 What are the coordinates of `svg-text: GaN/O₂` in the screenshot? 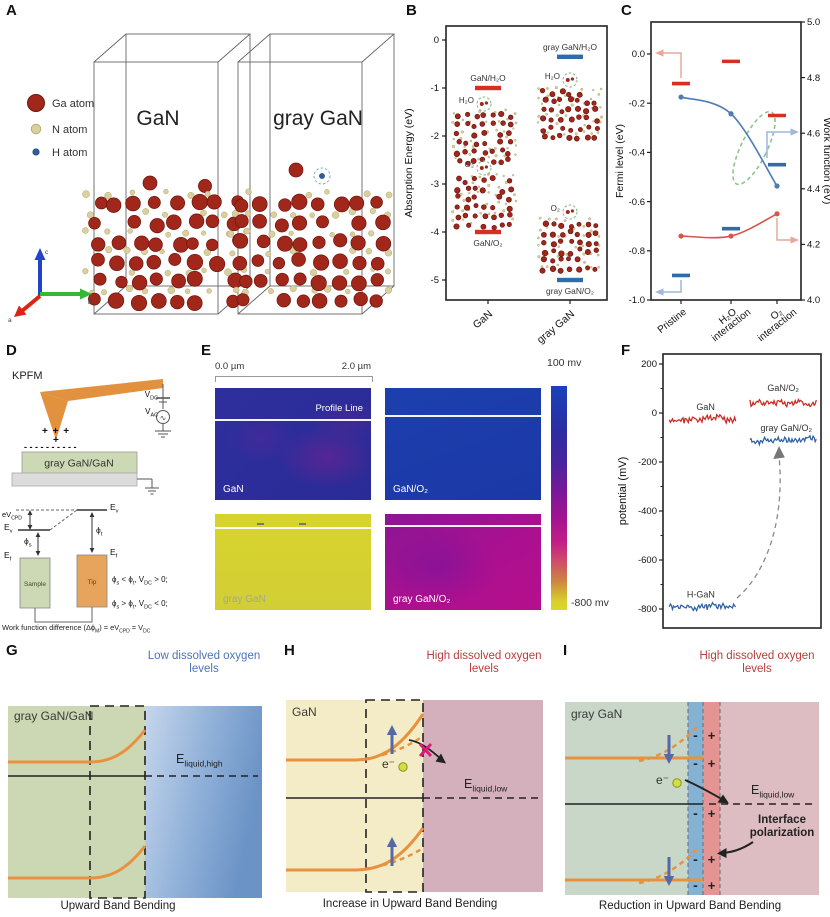 It's located at (783, 388).